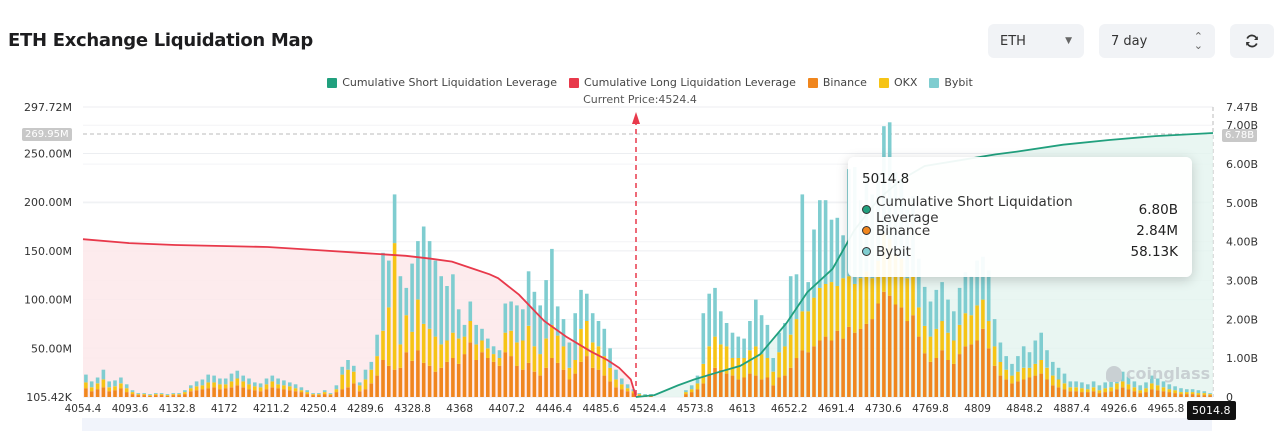  What do you see at coordinates (886, 179) in the screenshot?
I see `tooltip-title: 5014.8` at bounding box center [886, 179].